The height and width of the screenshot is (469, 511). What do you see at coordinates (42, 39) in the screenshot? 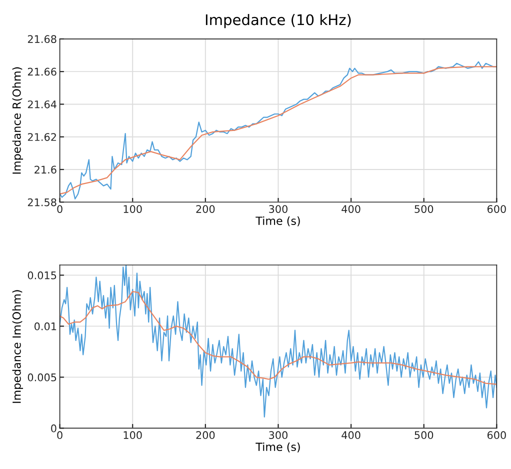
I see `y-tick-label: 21.68` at bounding box center [42, 39].